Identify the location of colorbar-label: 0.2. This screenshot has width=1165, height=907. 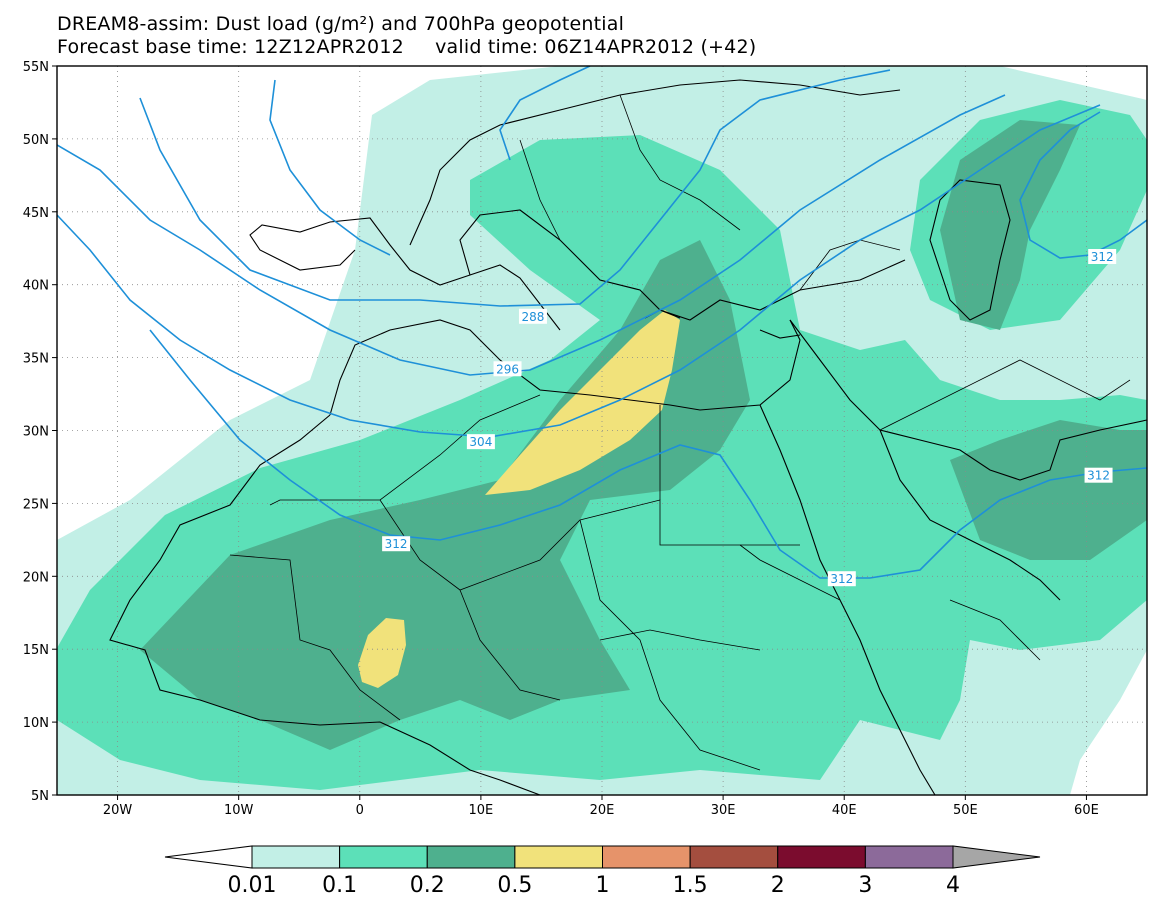
(427, 885).